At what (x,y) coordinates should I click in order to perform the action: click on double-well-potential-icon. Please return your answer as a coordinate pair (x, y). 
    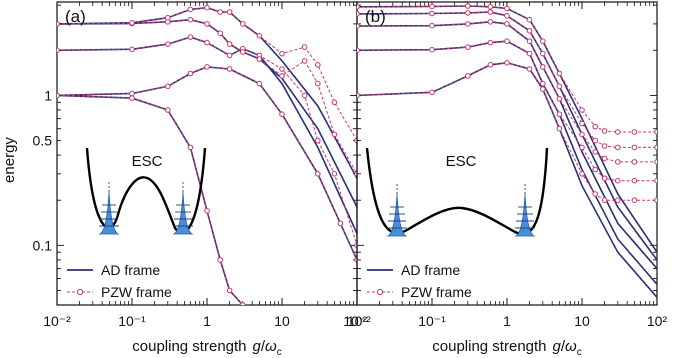
    Looking at the image, I should click on (146, 191).